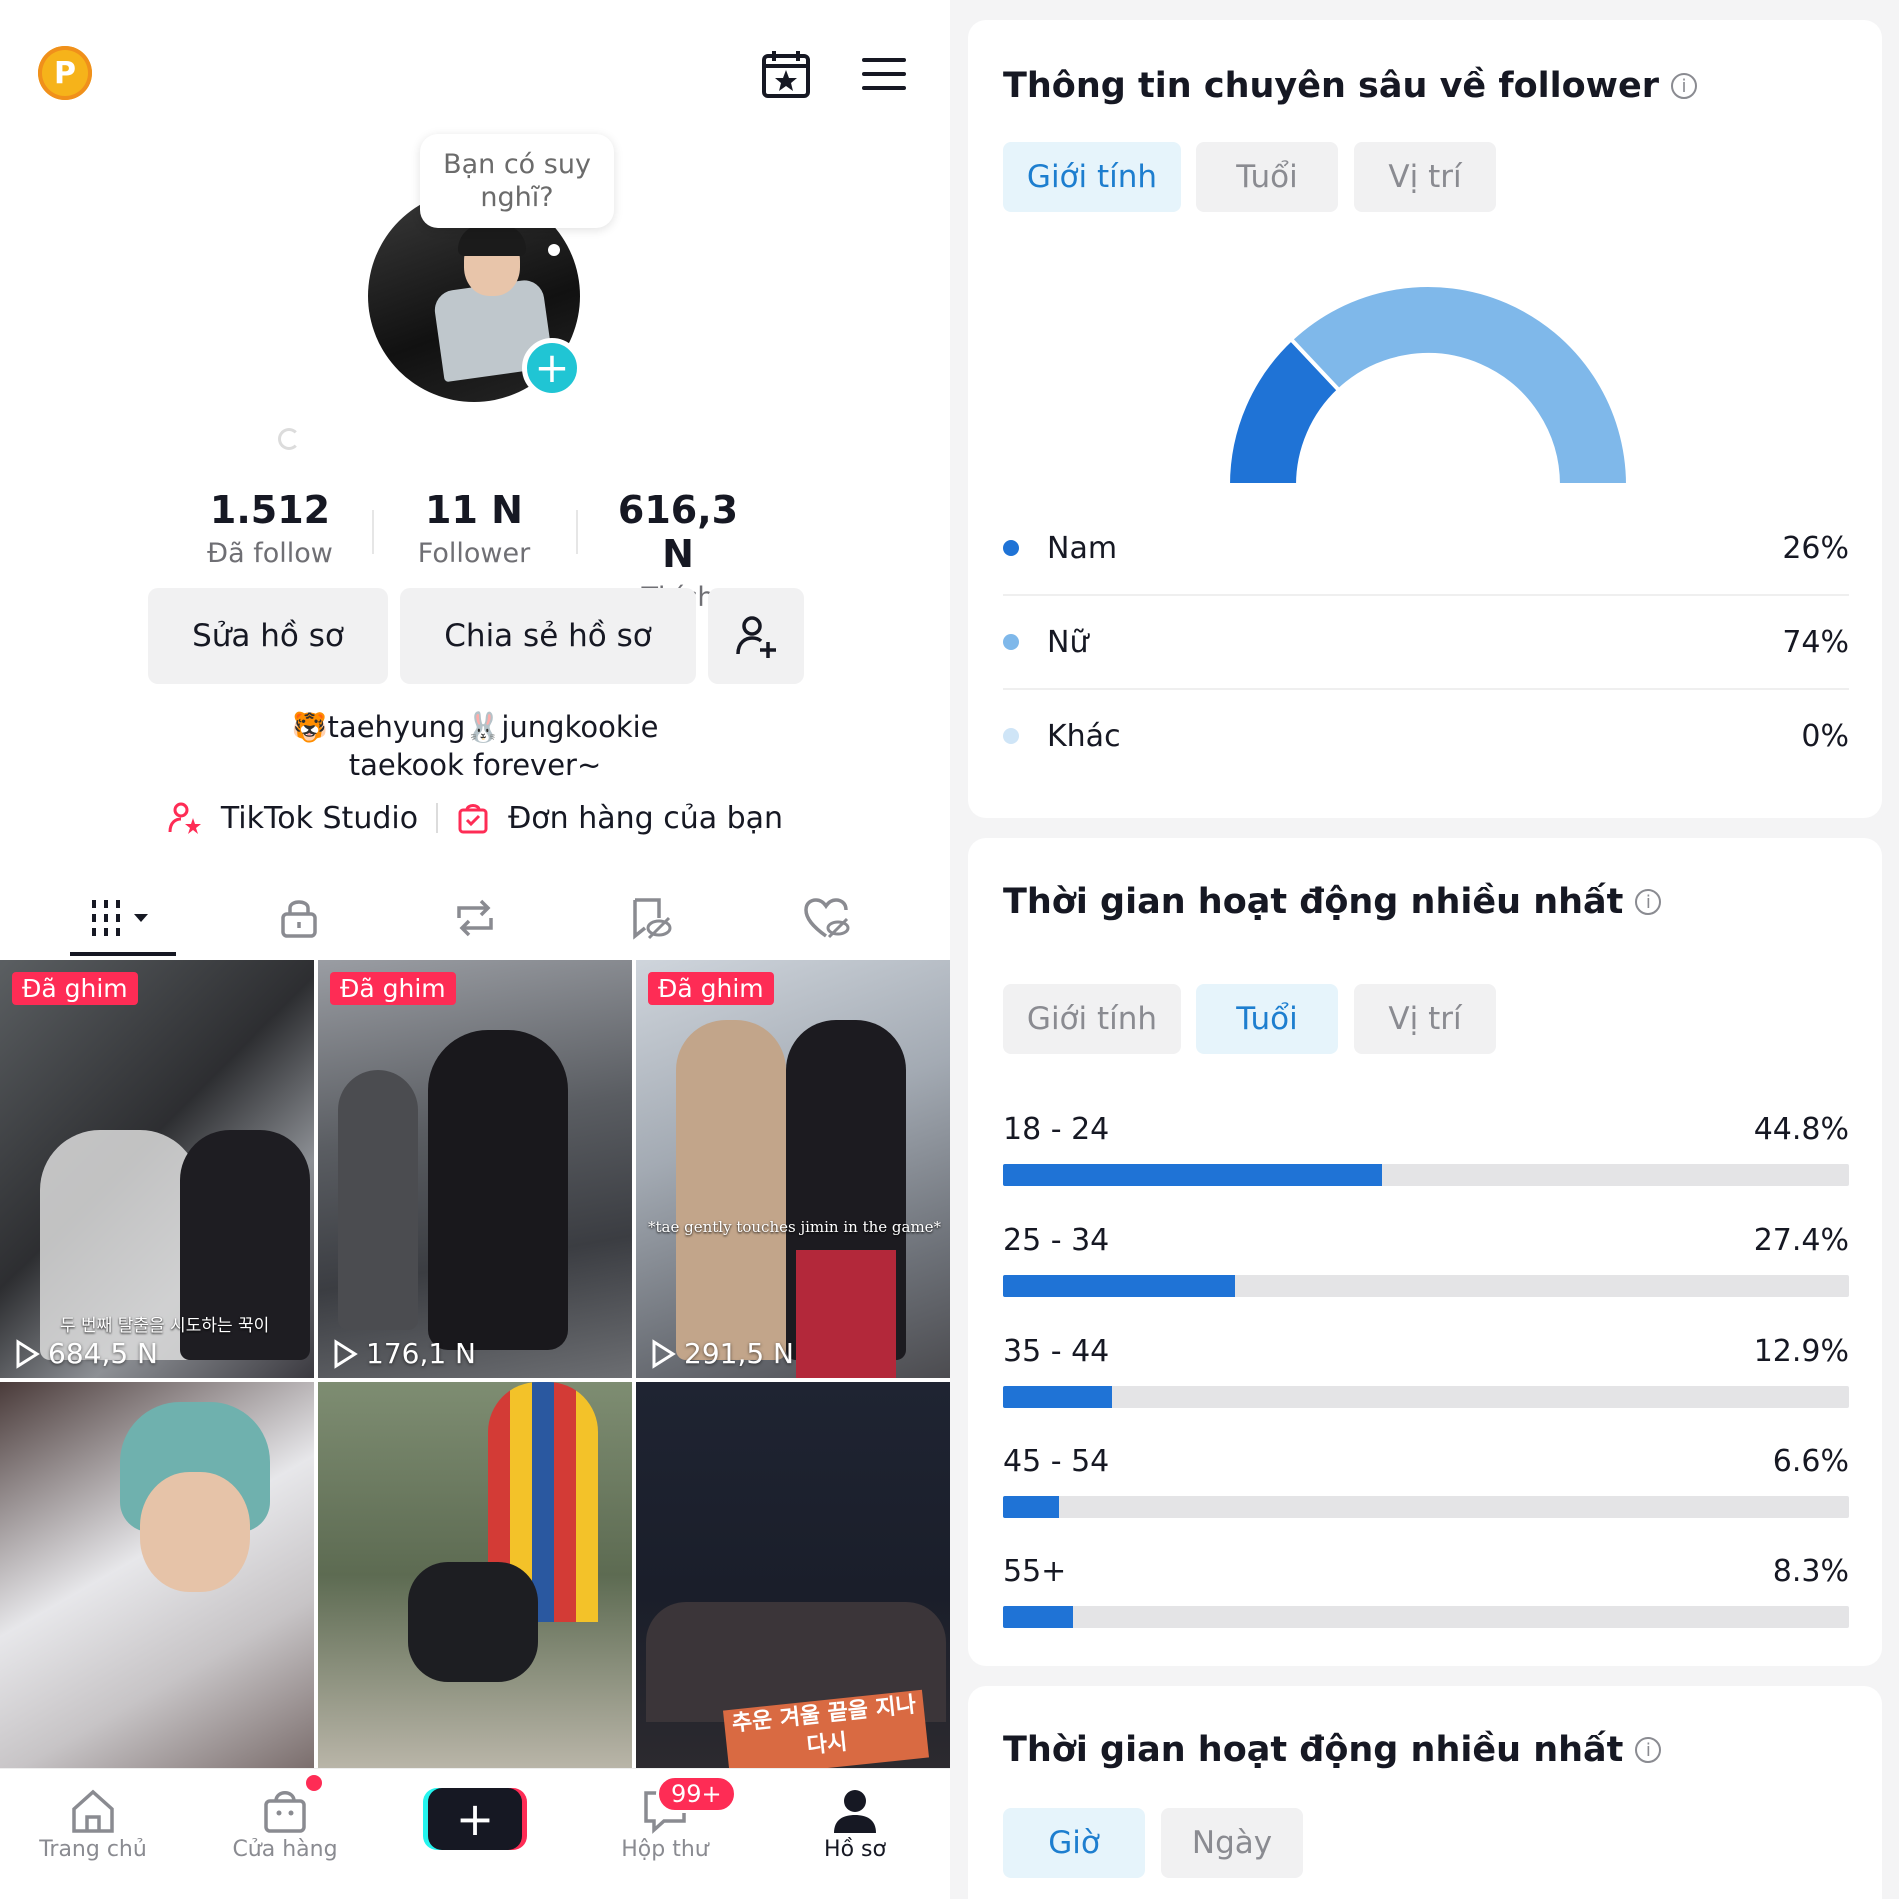 The image size is (1899, 1899). Describe the element at coordinates (795, 1227) in the screenshot. I see `video-caption: *tae gently touches jimin in the game*` at that location.